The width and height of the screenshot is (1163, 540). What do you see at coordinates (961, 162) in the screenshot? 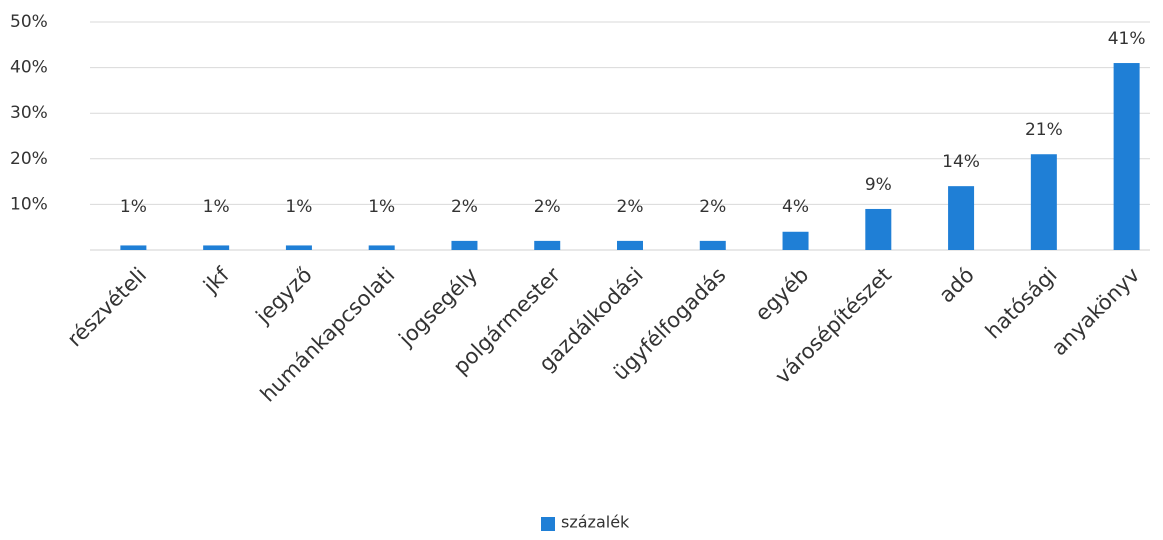
I see `data-label: 14%` at bounding box center [961, 162].